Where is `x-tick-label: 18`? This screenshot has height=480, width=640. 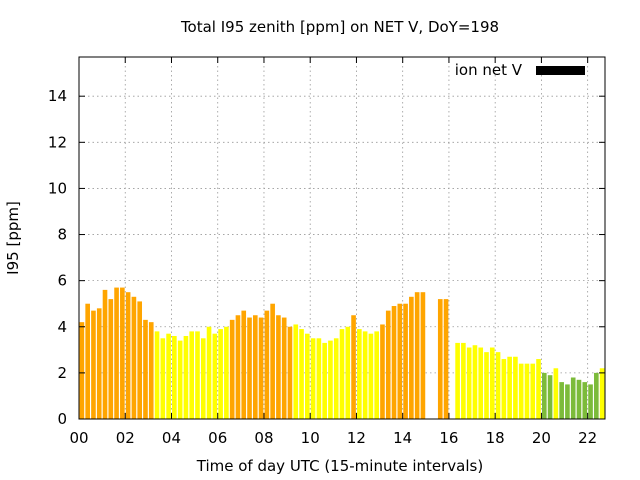 x-tick-label: 18 is located at coordinates (495, 438).